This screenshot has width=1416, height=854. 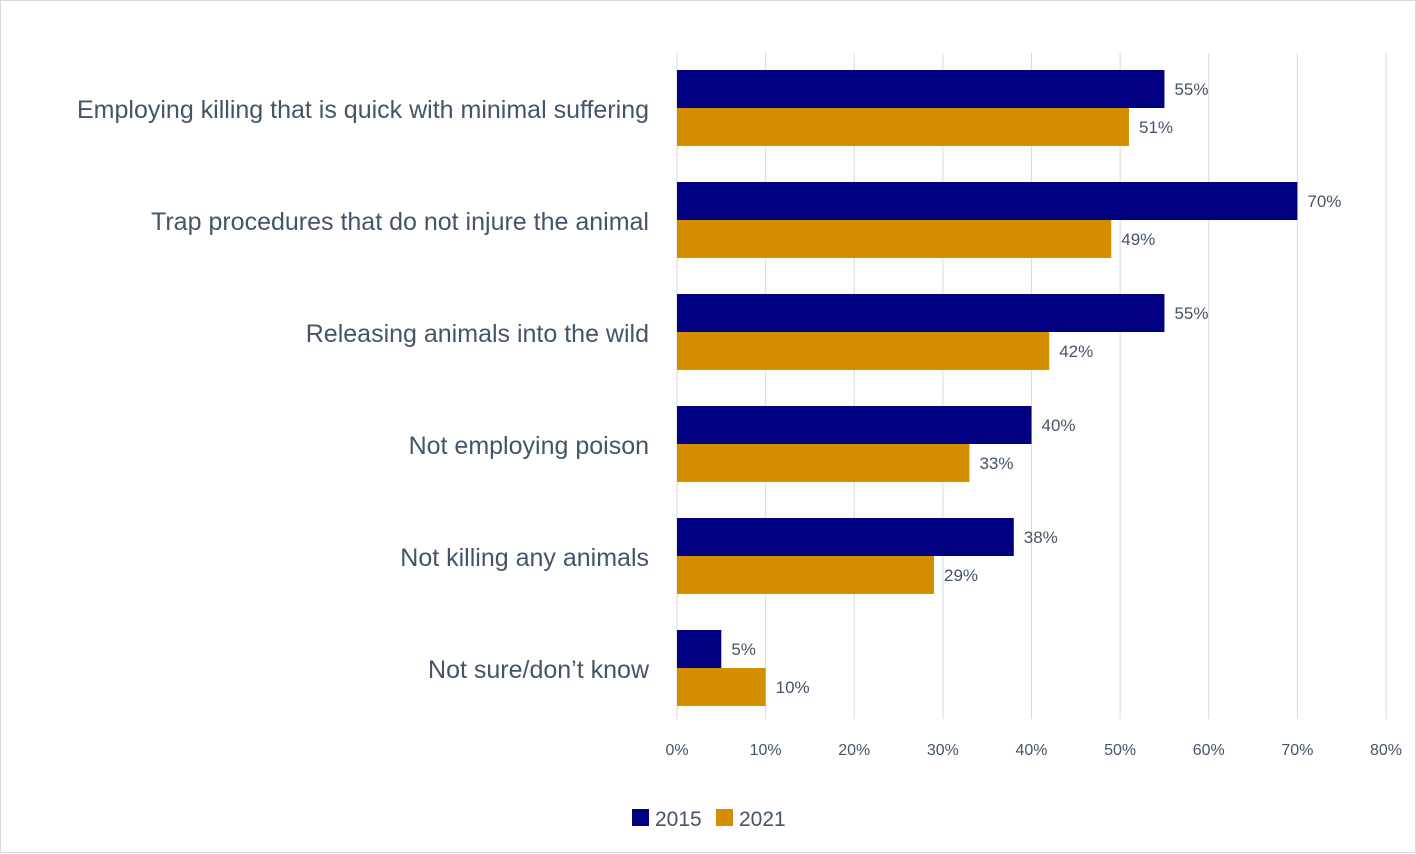 What do you see at coordinates (477, 334) in the screenshot?
I see `category-label: Releasing animals into the wild` at bounding box center [477, 334].